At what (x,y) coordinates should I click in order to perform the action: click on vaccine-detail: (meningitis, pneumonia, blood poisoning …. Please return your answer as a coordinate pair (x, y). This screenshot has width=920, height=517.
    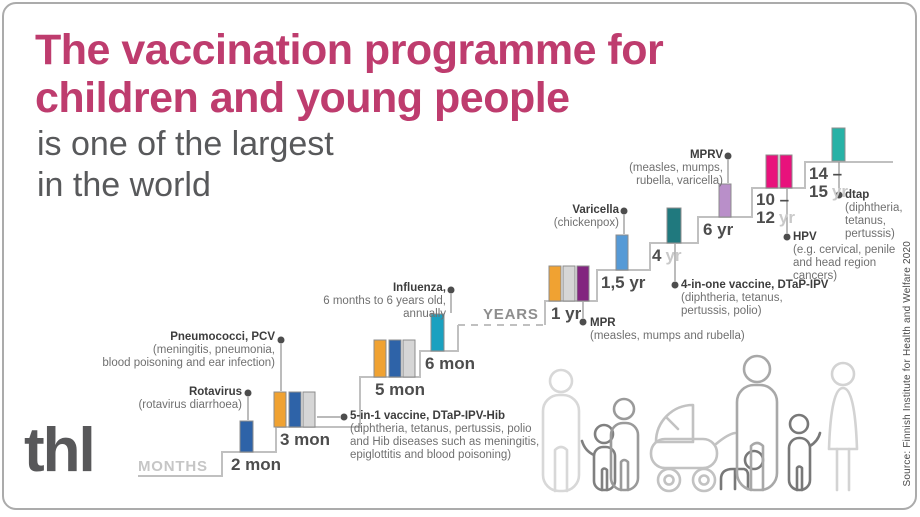
    Looking at the image, I should click on (188, 356).